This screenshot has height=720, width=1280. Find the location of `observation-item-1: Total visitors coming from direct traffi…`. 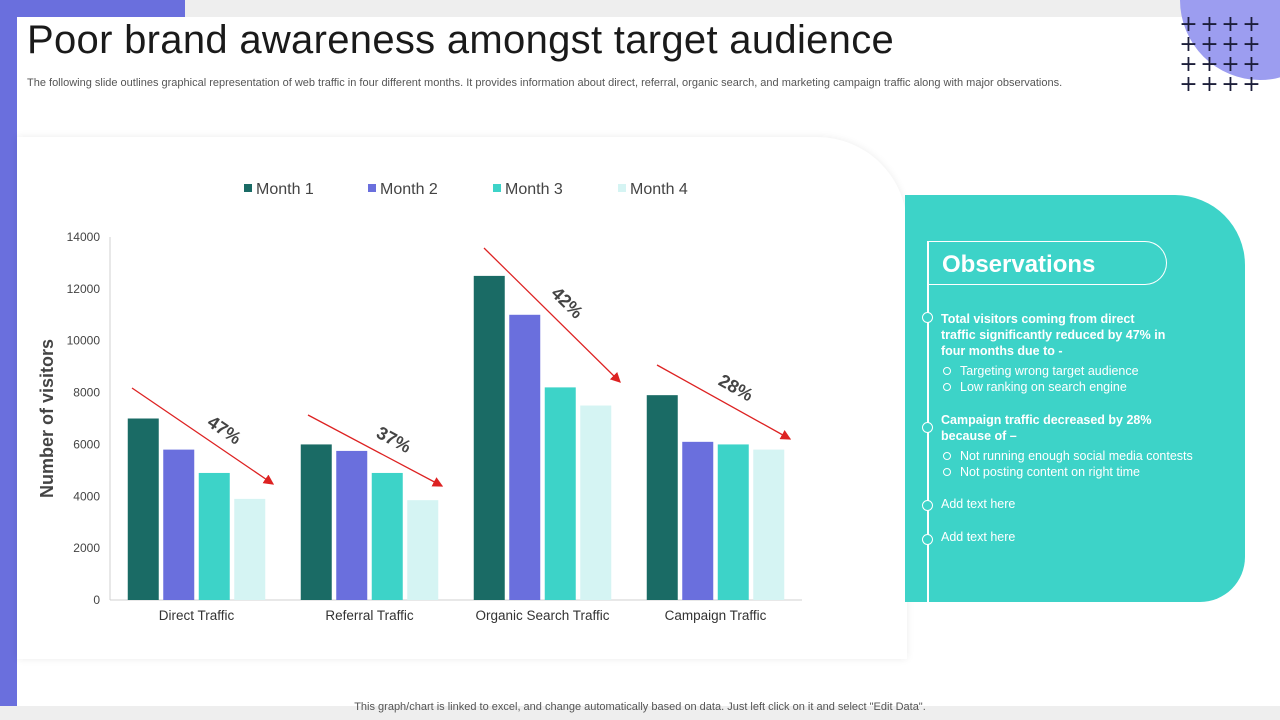

observation-item-1: Total visitors coming from direct traffi… is located at coordinates (1086, 353).